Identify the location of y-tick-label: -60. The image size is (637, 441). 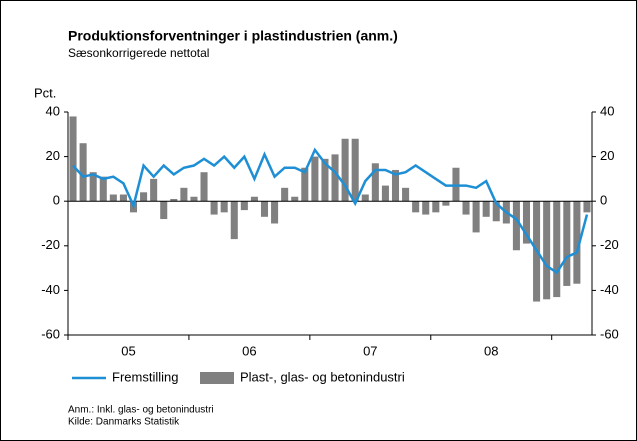
(50, 333).